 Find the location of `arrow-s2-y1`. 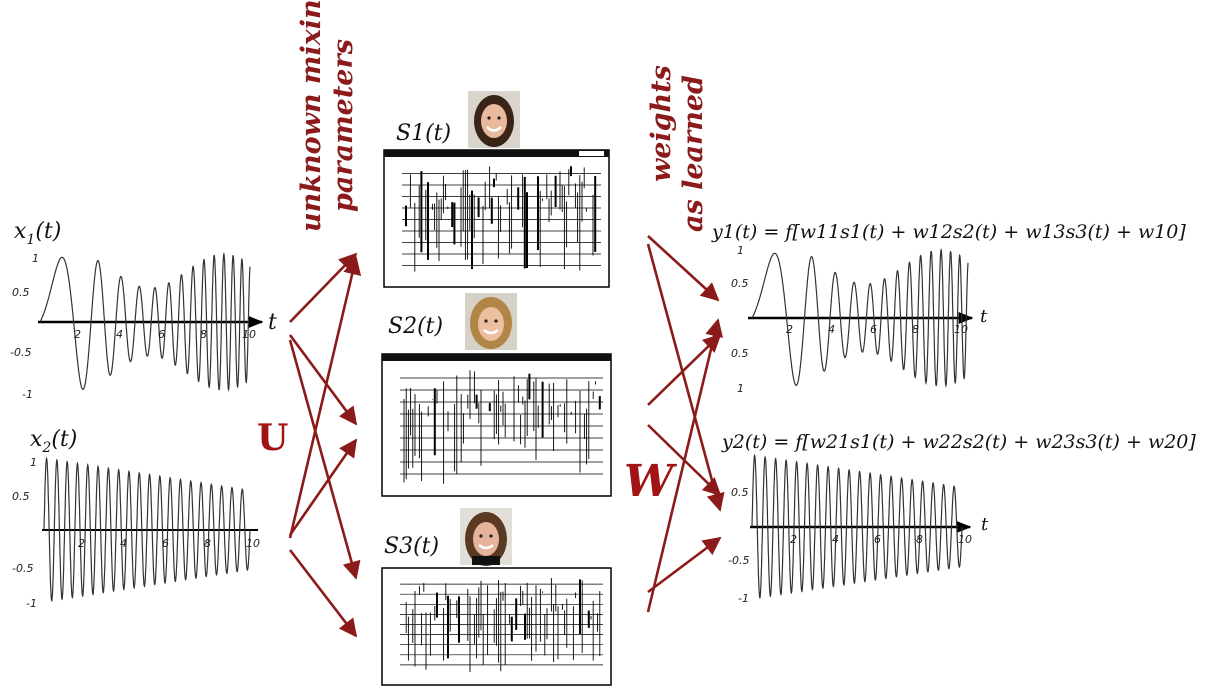

arrow-s2-y1 is located at coordinates (684, 369).